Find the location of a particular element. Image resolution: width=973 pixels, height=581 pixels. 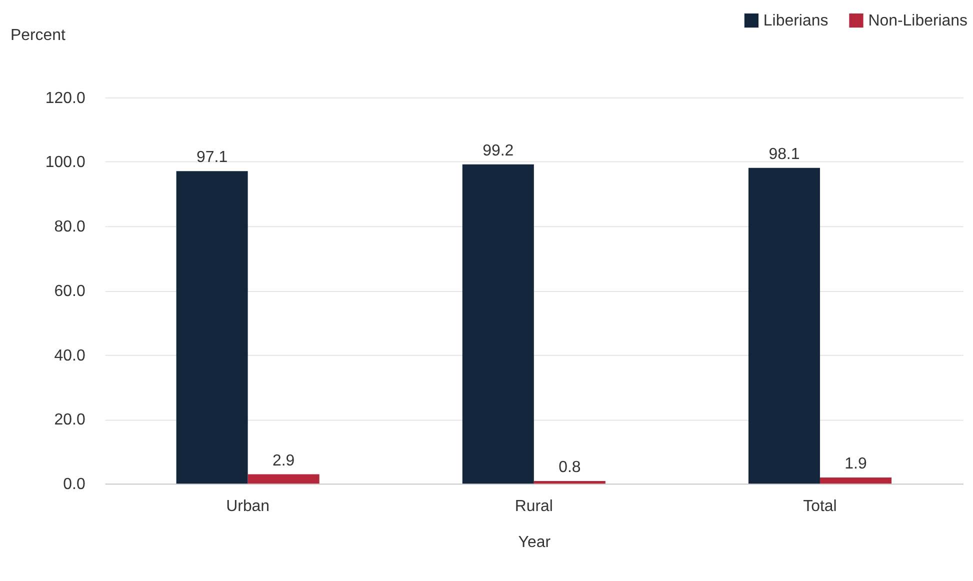

x-tick-label: Rural is located at coordinates (533, 507).